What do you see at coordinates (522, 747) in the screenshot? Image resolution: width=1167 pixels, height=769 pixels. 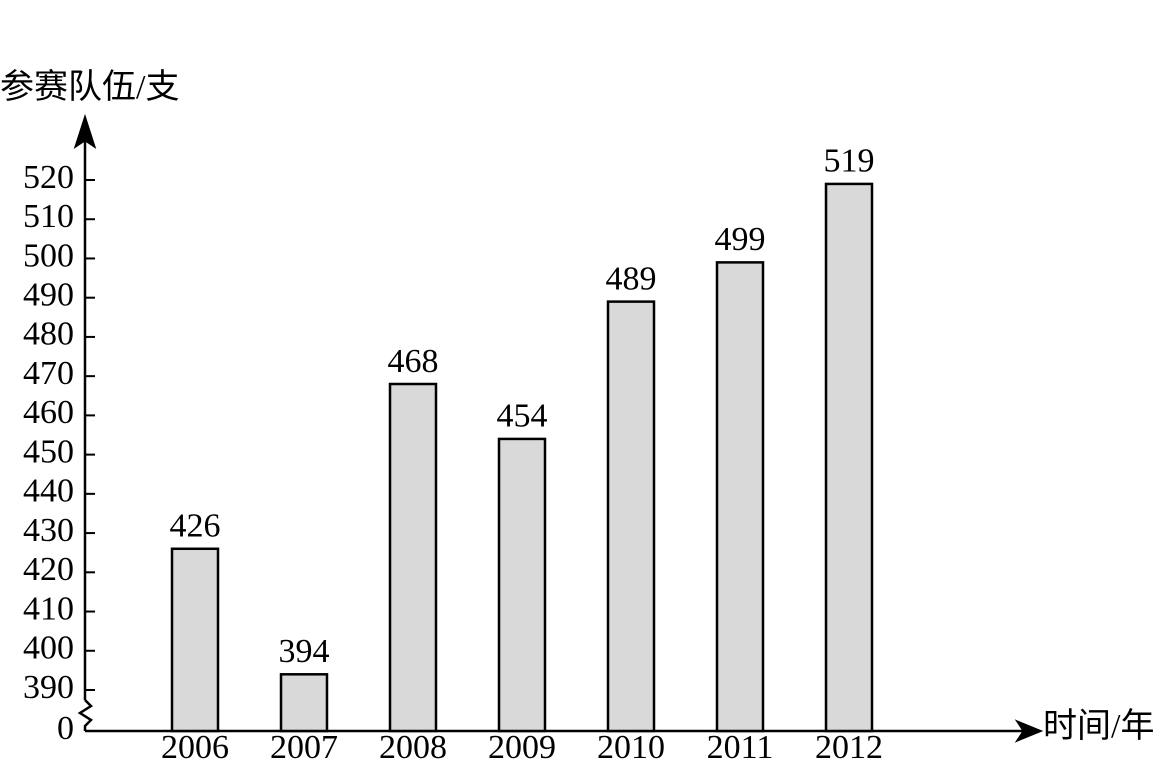 I see `x-tick-label: 2009` at bounding box center [522, 747].